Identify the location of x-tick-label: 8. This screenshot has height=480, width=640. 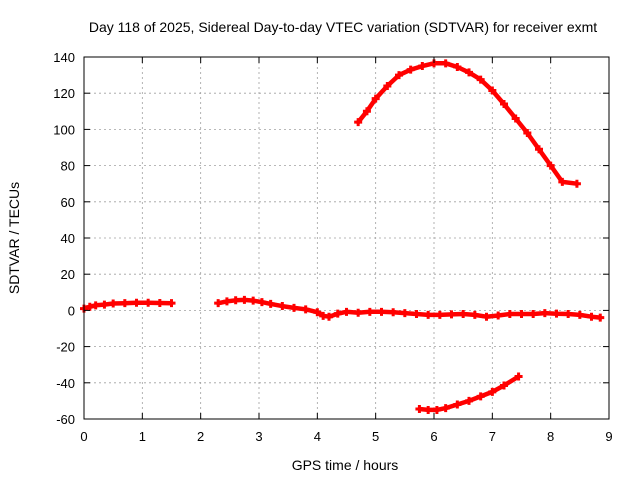
(550, 436).